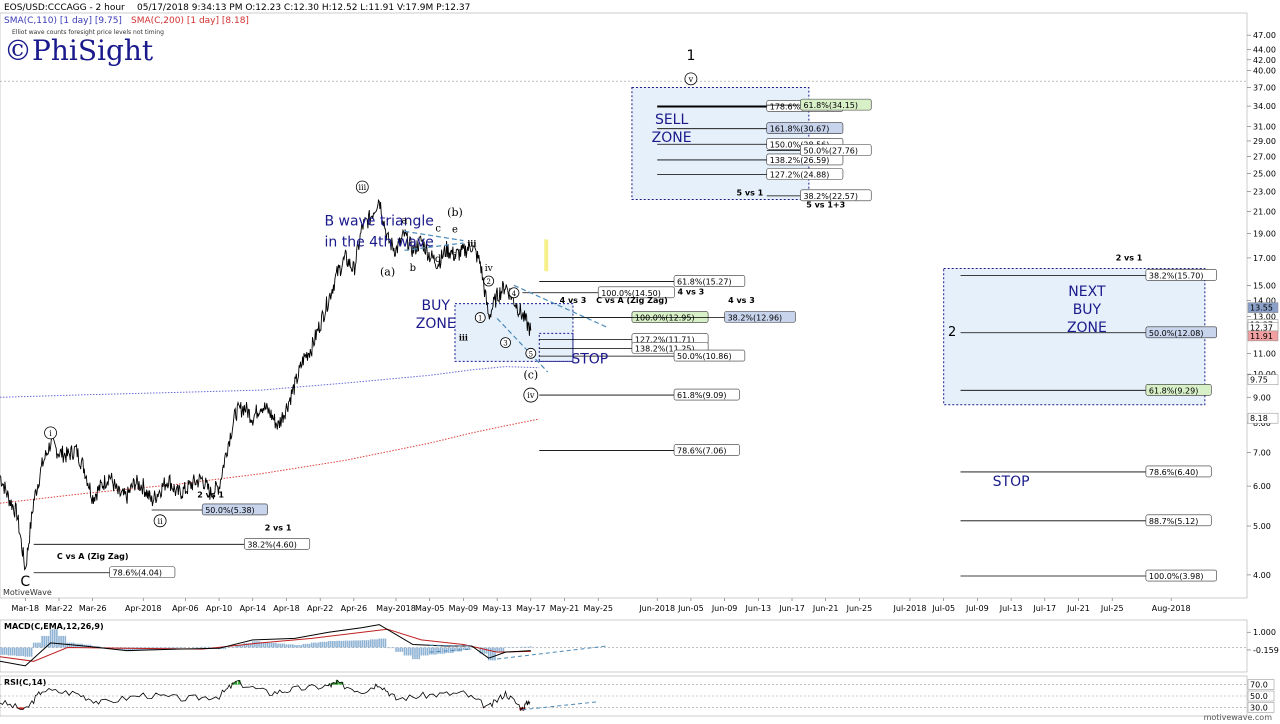 This screenshot has width=1280, height=724. Describe the element at coordinates (1261, 308) in the screenshot. I see `price-badge-label: 13.55` at that location.